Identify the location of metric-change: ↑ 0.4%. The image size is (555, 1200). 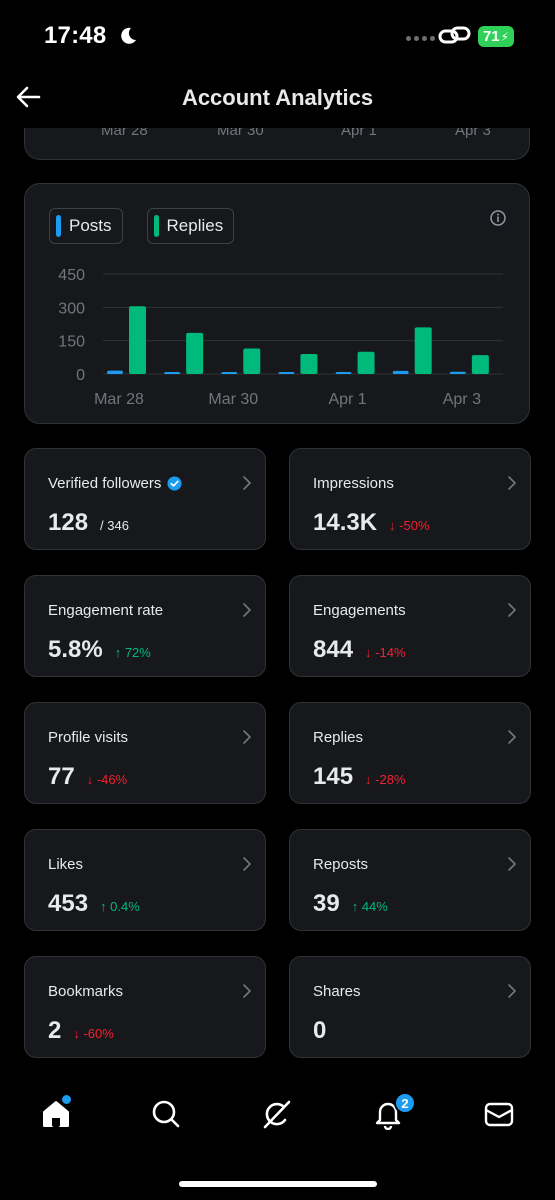
(120, 906).